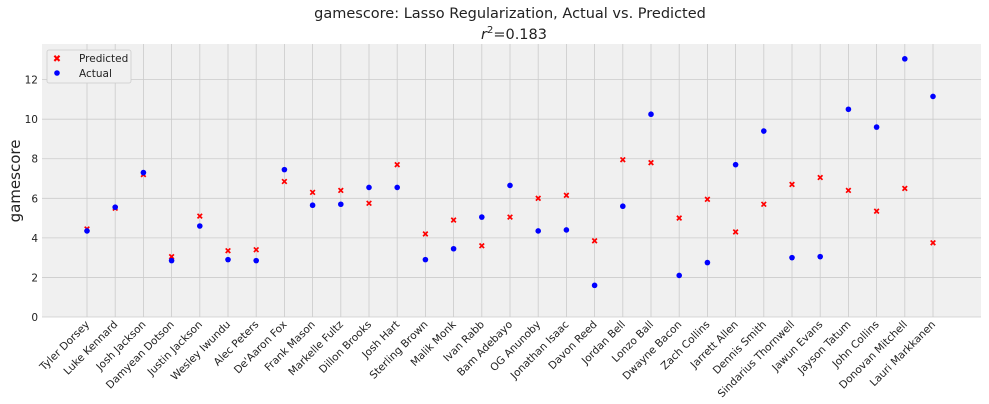 This screenshot has width=989, height=404. I want to click on legend-box, so click(89, 66).